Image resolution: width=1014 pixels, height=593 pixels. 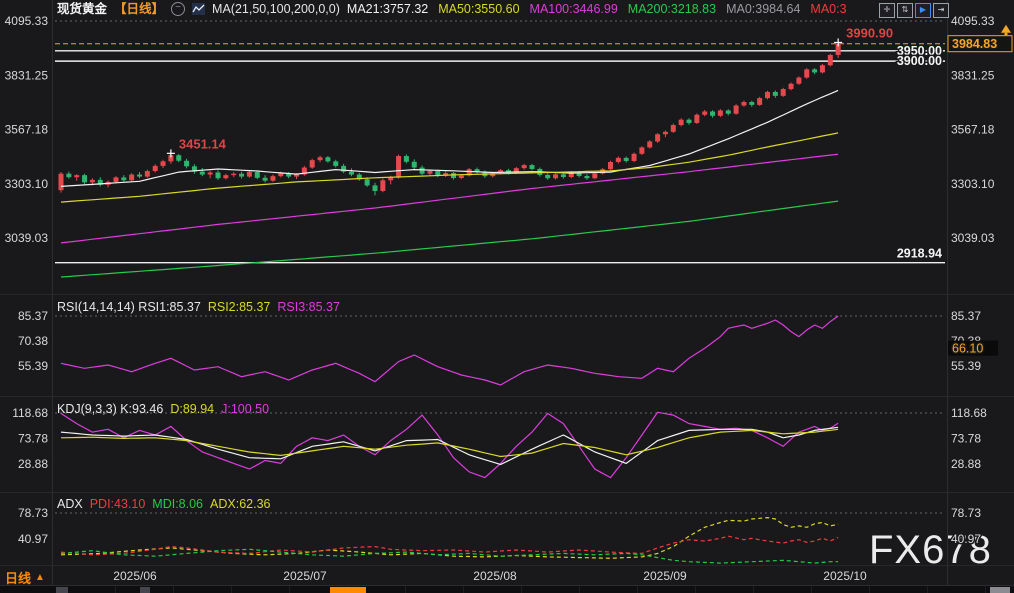 What do you see at coordinates (33, 341) in the screenshot?
I see `y-axis-label-rsi-left: 70.38` at bounding box center [33, 341].